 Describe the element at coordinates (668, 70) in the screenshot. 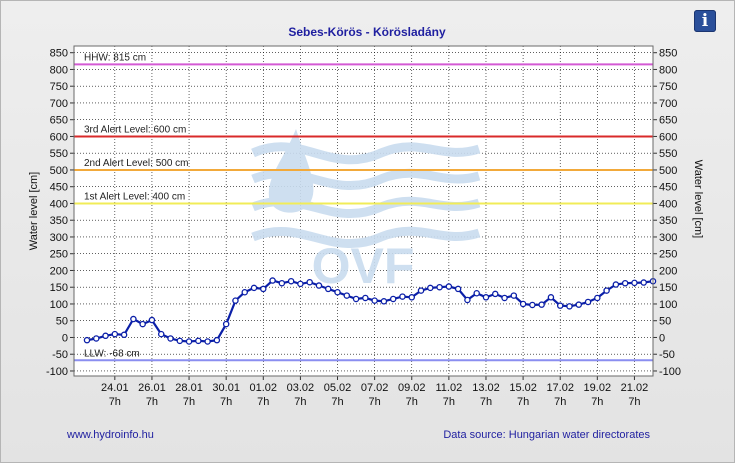

I see `y-tick-label-right: 800` at that location.